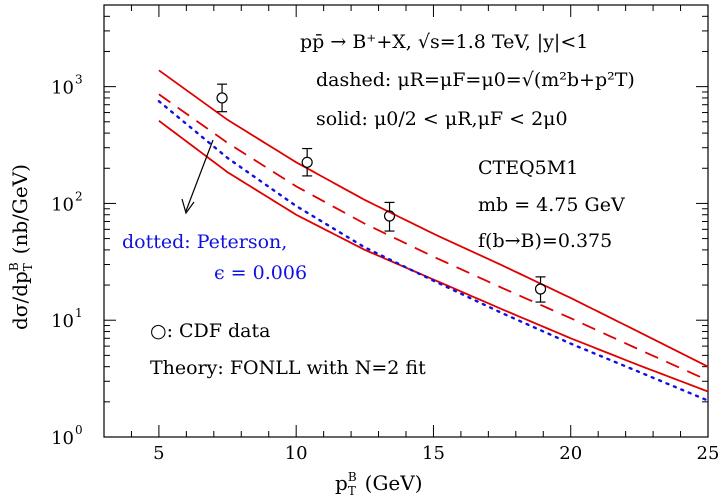 This screenshot has height=501, width=720. What do you see at coordinates (79, 196) in the screenshot?
I see `y-tick-label-exponent: 2` at bounding box center [79, 196].